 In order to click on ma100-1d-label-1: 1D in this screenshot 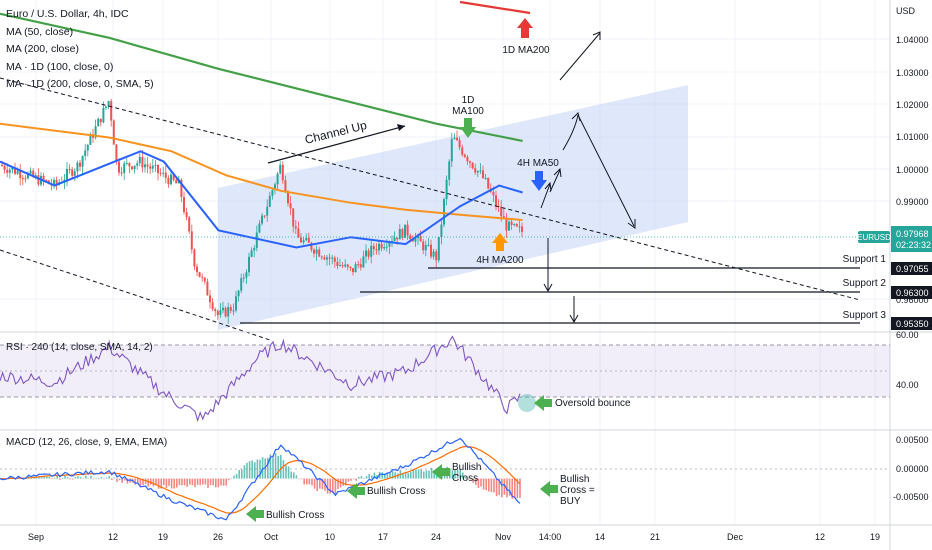, I will do `click(468, 100)`.